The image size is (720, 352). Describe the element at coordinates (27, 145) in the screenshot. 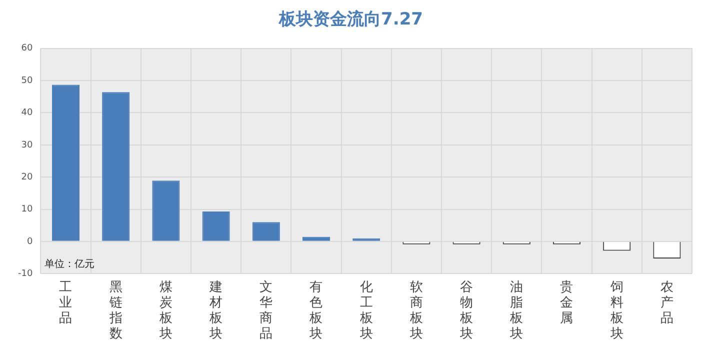

I see `y-tick-label: 30` at that location.